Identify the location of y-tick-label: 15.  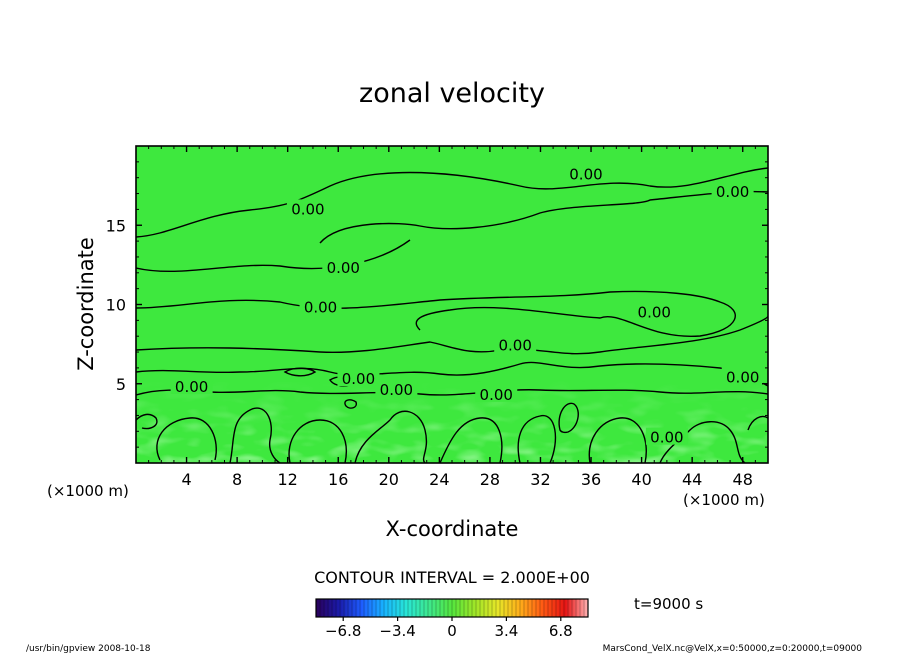
(116, 225).